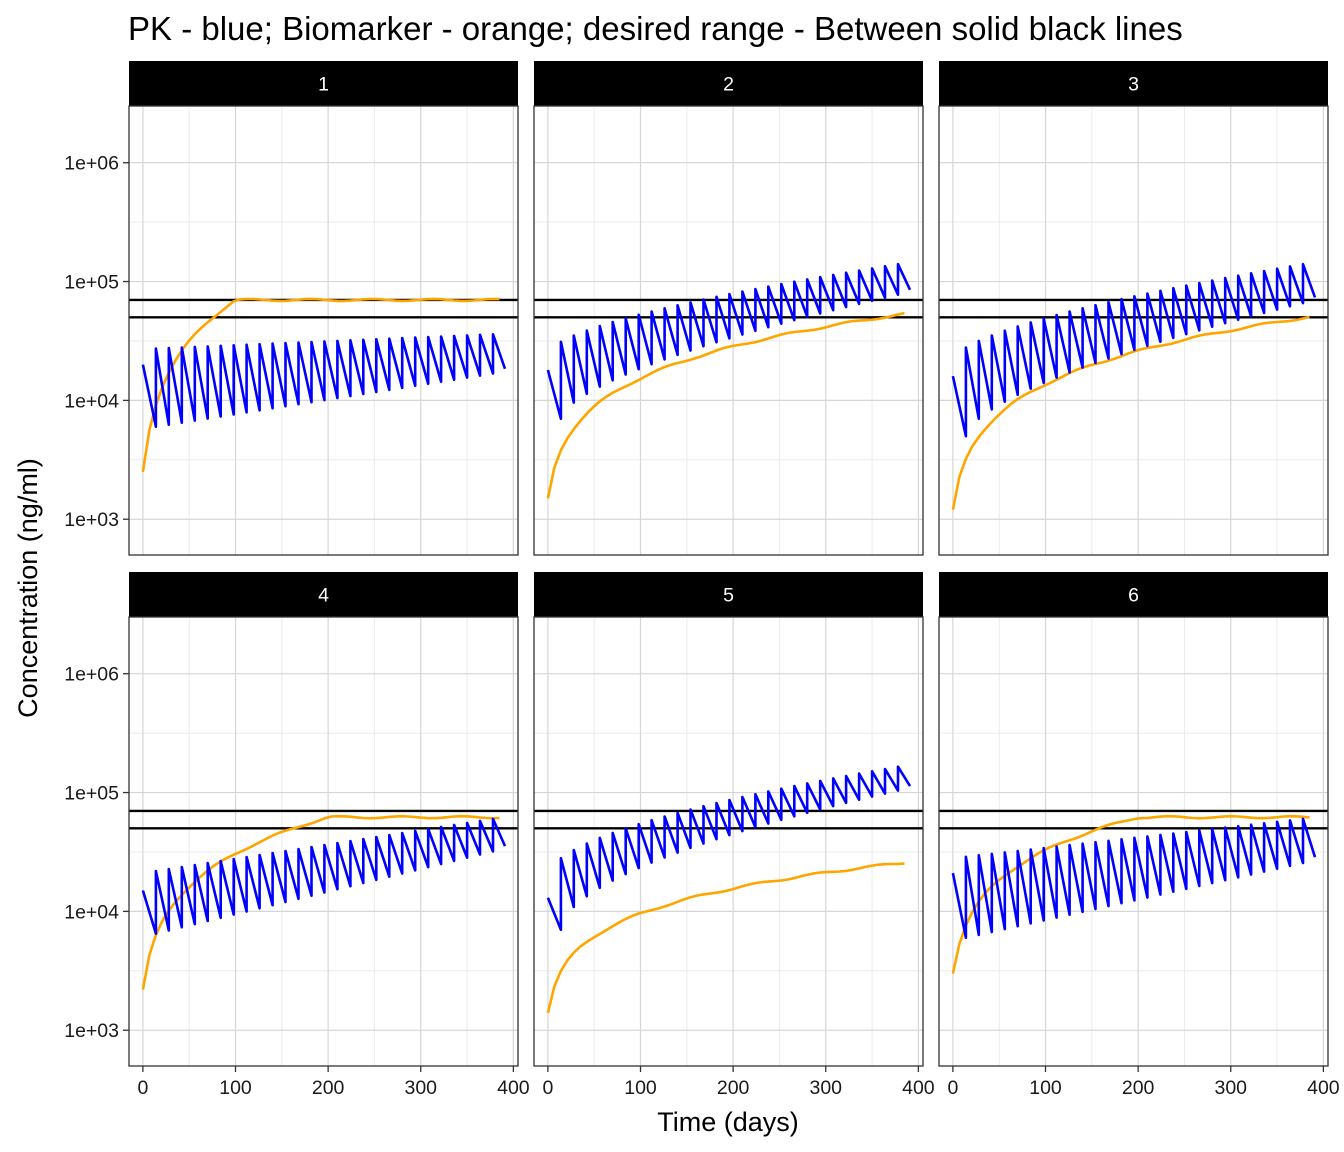 The image size is (1344, 1152). I want to click on strip-label: 5, so click(728, 596).